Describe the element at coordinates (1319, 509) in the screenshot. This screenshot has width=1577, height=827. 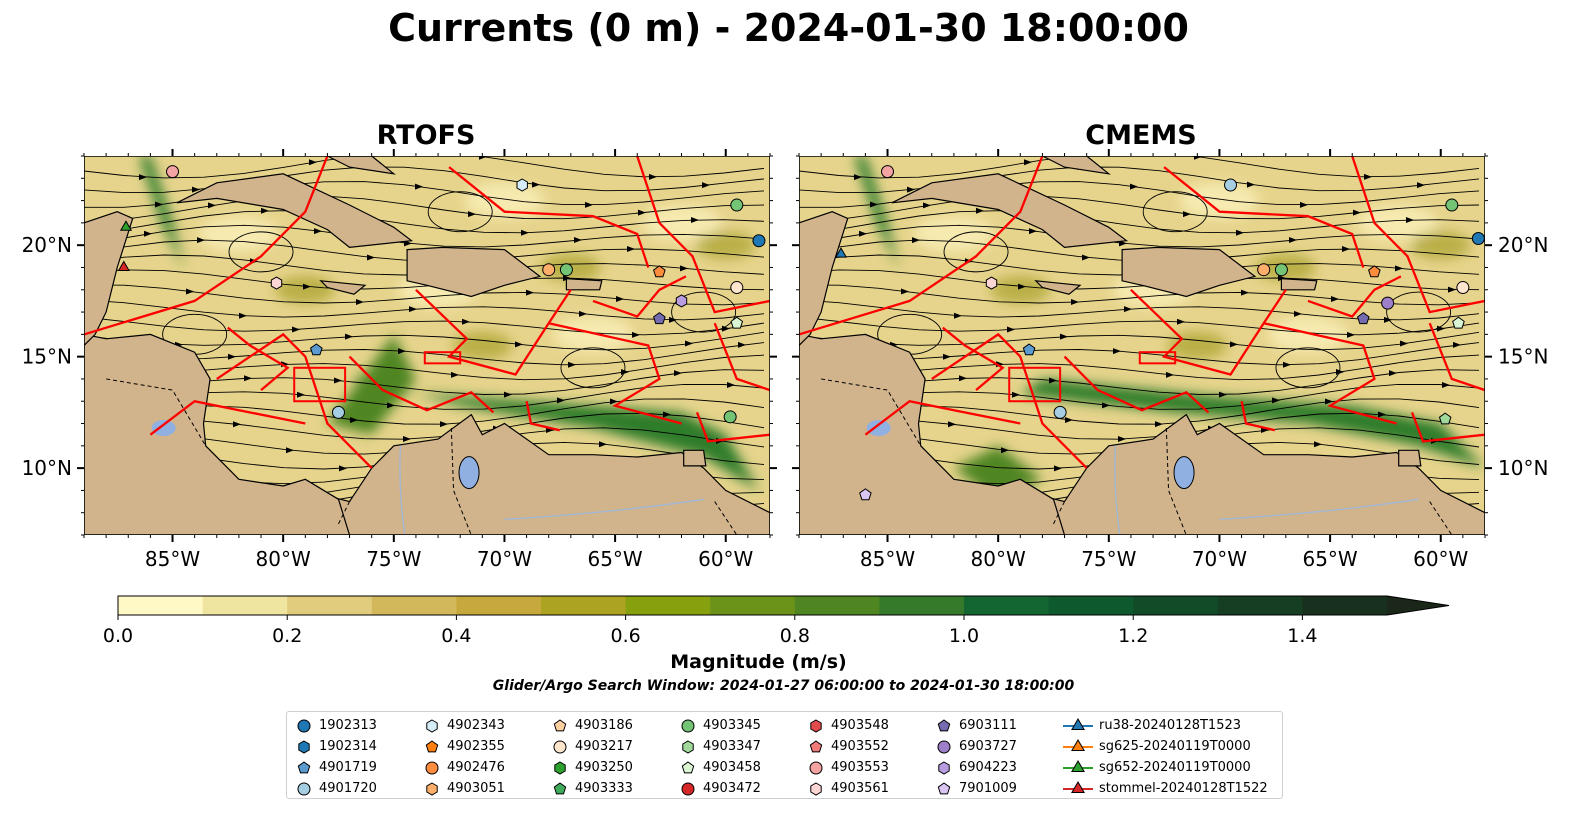
I see `river` at that location.